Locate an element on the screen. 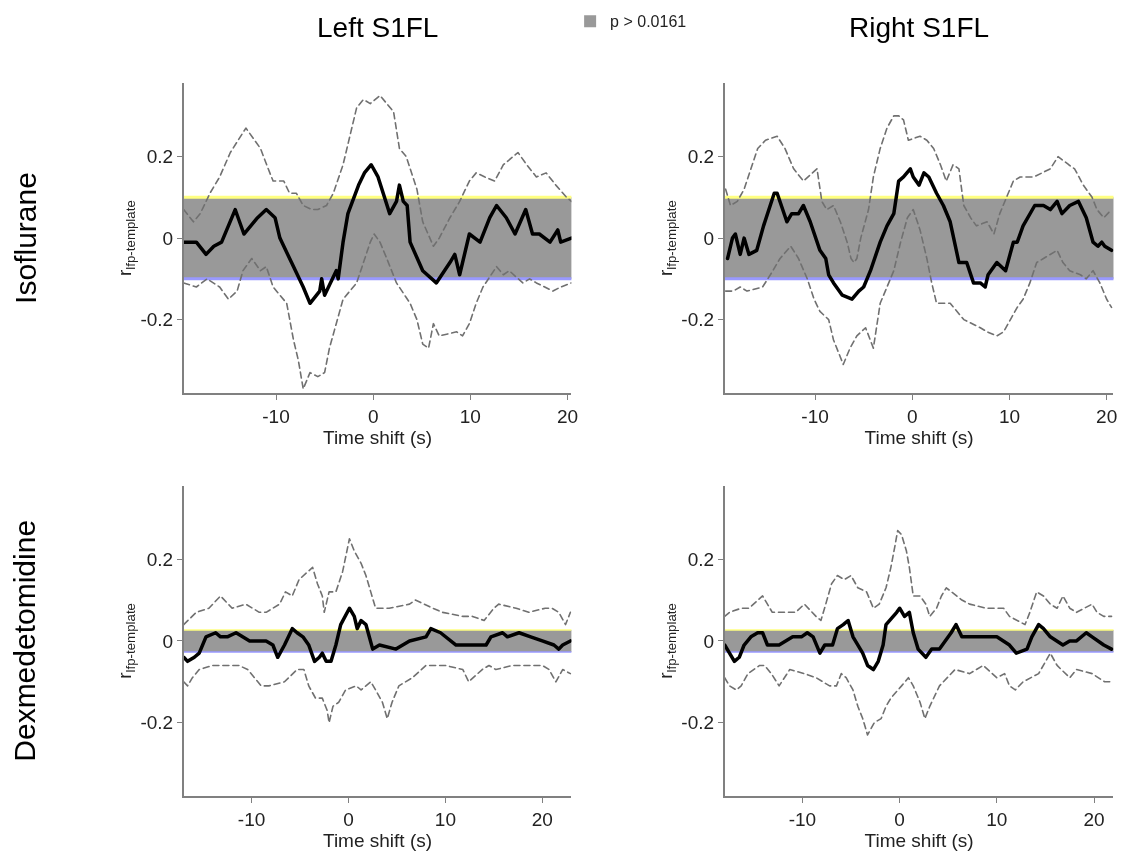 This screenshot has height=858, width=1127. legend-label: p > 0.0161 is located at coordinates (648, 22).